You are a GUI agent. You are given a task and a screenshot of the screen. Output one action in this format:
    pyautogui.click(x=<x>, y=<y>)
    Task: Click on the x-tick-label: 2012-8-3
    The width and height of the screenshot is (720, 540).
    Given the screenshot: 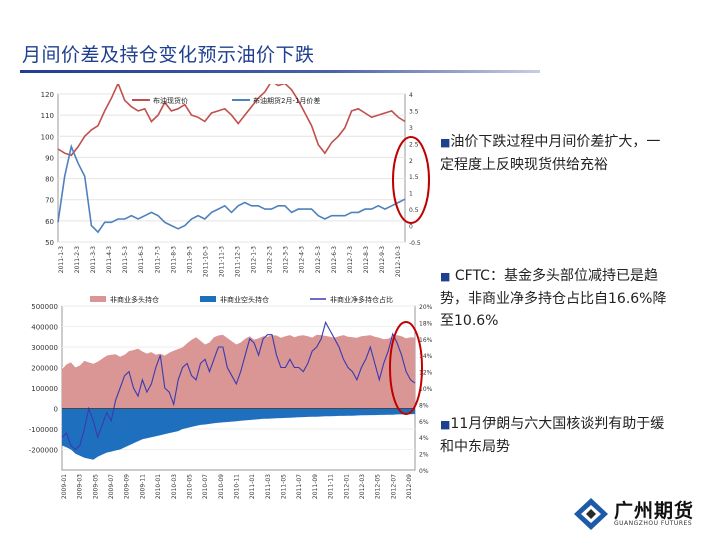 What is the action you would take?
    pyautogui.click(x=366, y=259)
    